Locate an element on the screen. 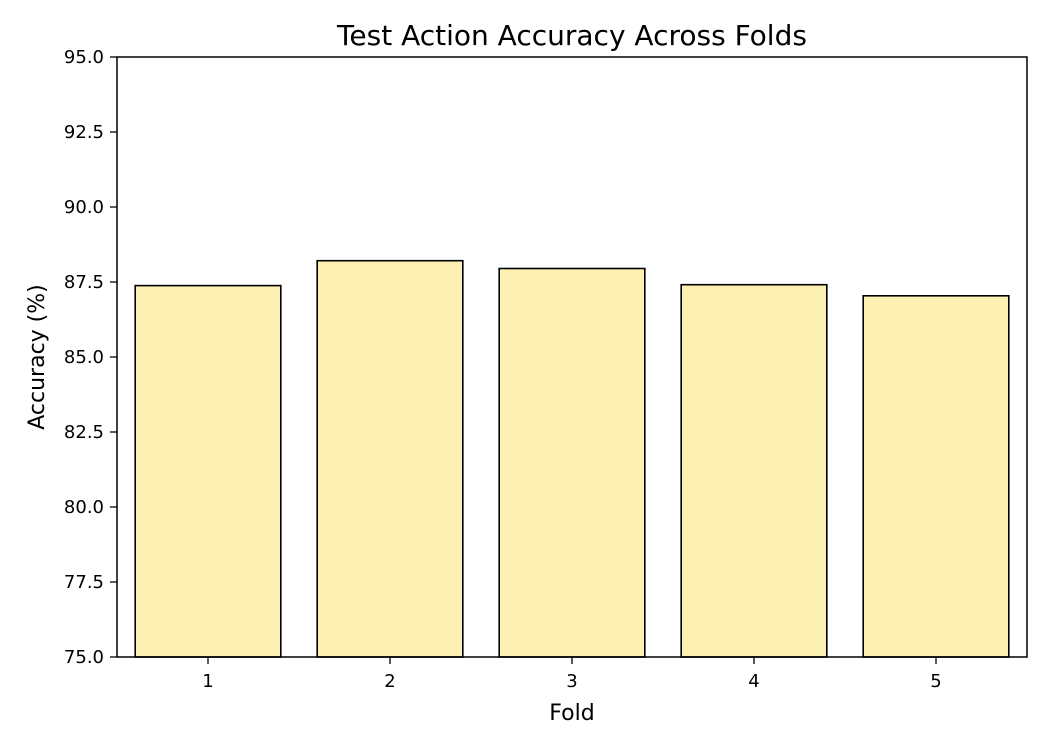 This screenshot has height=750, width=1050. y-tick-label: 90.0 is located at coordinates (84, 207).